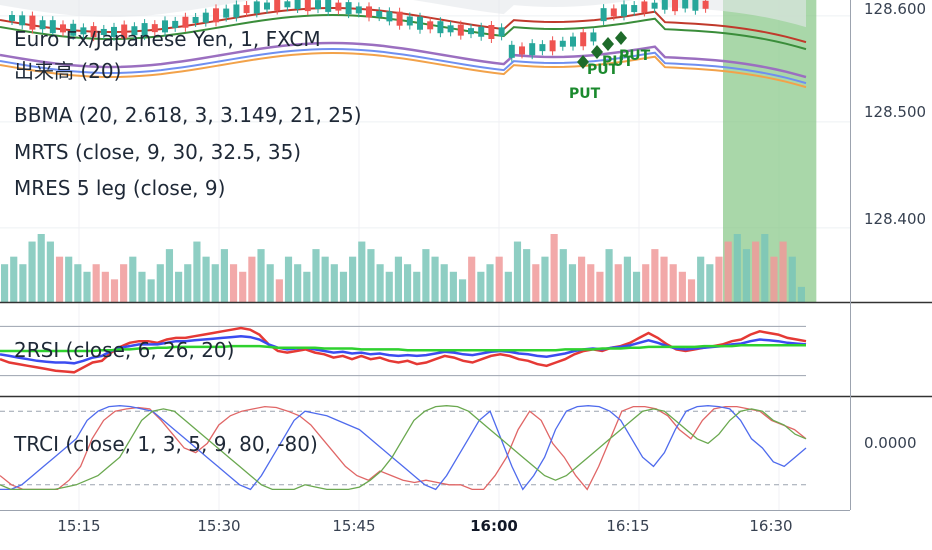 This screenshot has height=550, width=932. I want to click on rsi-lines-layer, so click(403, 351).